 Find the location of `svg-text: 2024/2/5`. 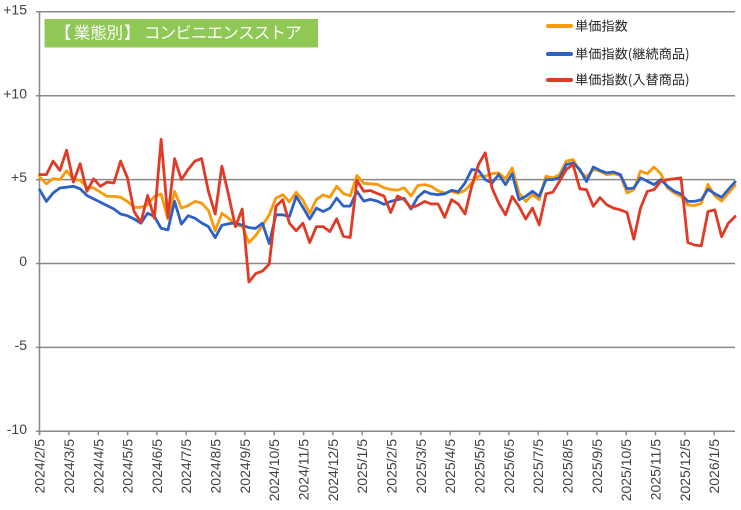

svg-text: 2024/2/5 is located at coordinates (40, 466).